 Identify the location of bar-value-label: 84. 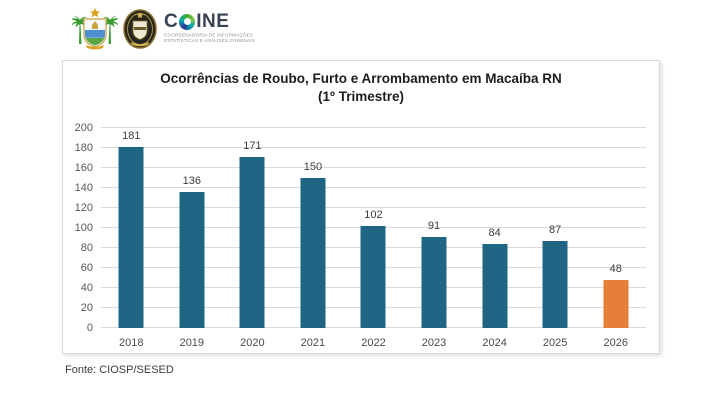
(494, 233).